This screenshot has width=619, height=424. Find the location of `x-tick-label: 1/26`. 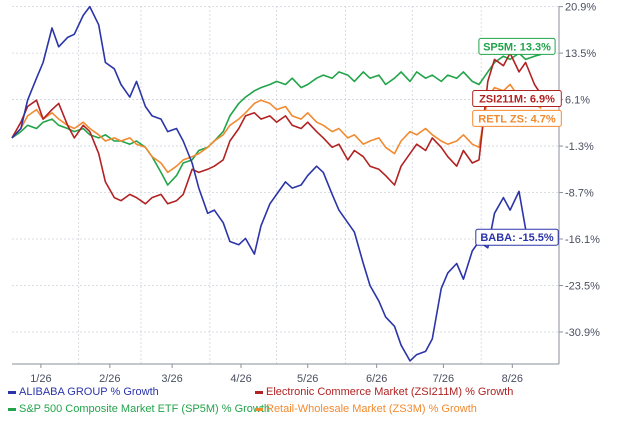

x-tick-label: 1/26 is located at coordinates (40, 379).